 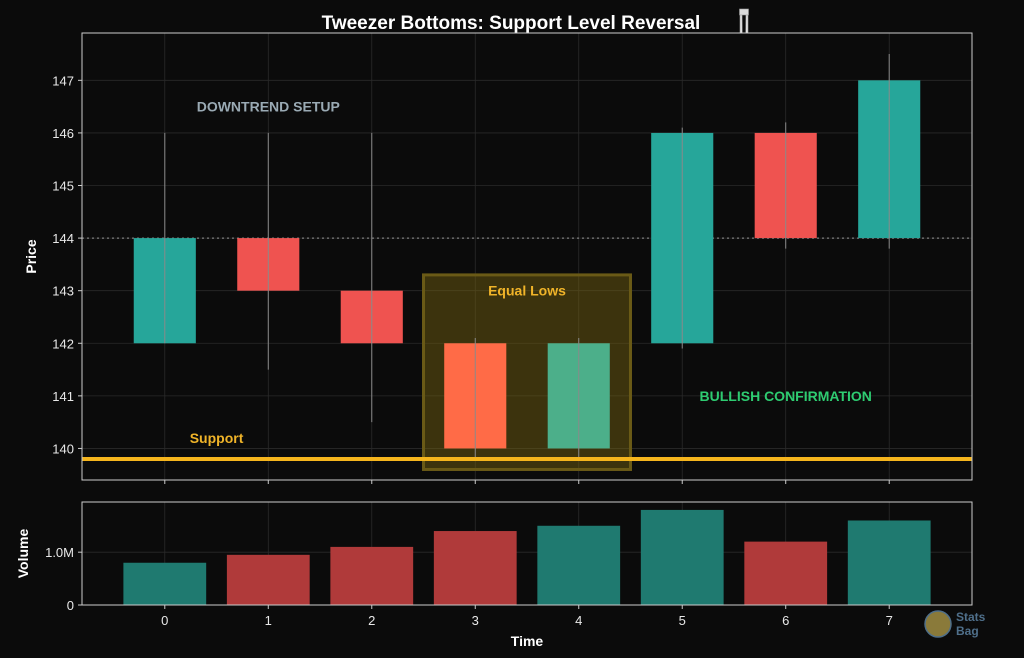 What do you see at coordinates (217, 438) in the screenshot?
I see `annotation-support: Support` at bounding box center [217, 438].